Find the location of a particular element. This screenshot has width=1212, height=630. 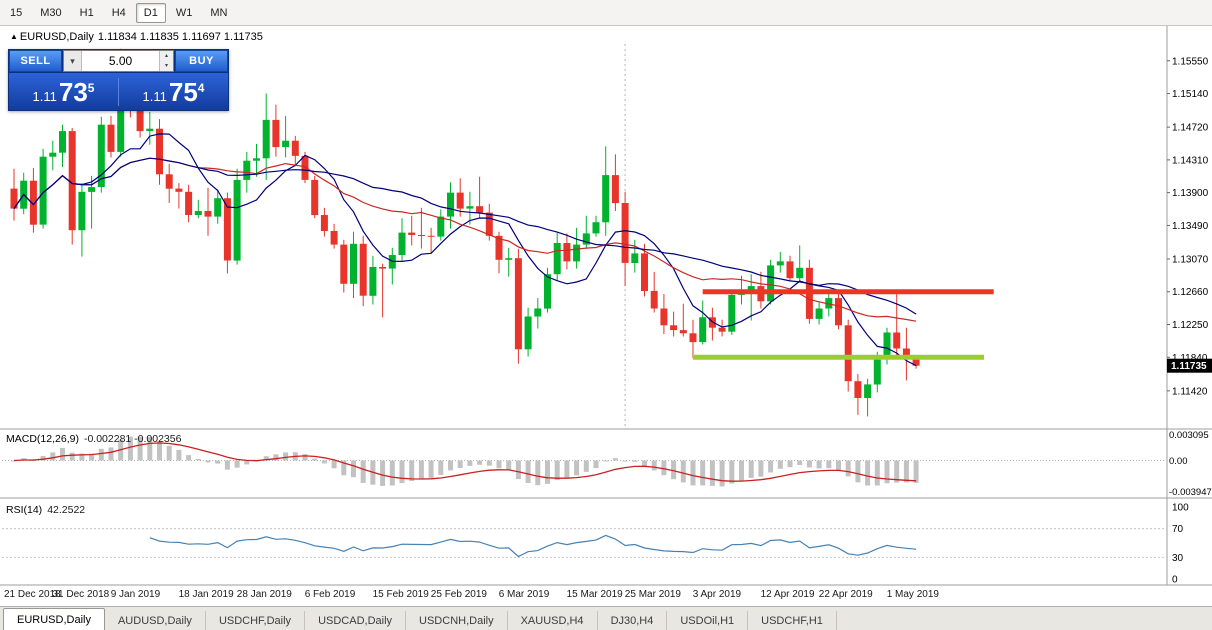

sell-price-sup: 5 is located at coordinates (91, 87).